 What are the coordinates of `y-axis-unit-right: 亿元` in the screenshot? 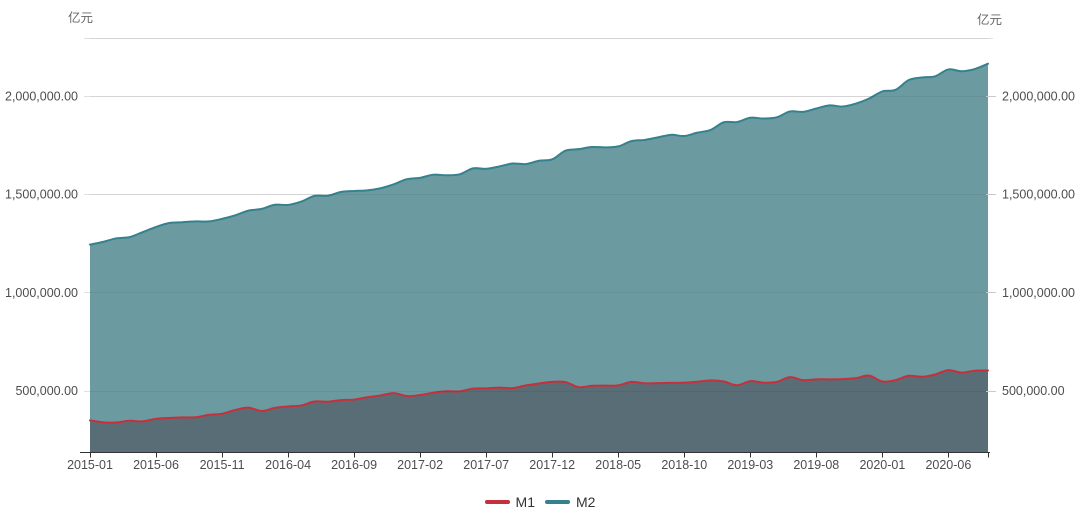 It's located at (990, 20).